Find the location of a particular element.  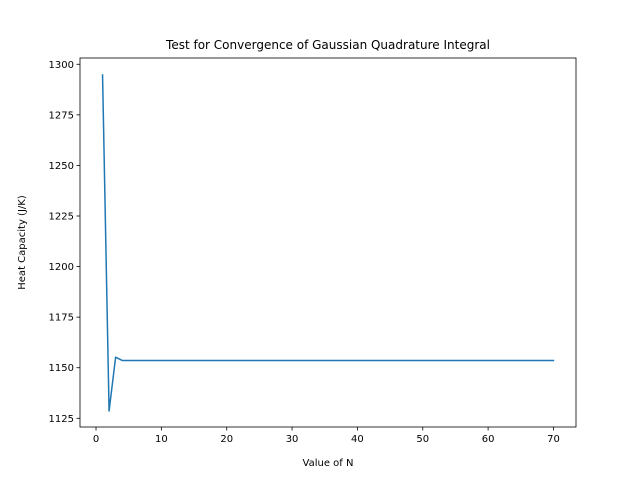

y-tick-label: 1200 is located at coordinates (61, 267).